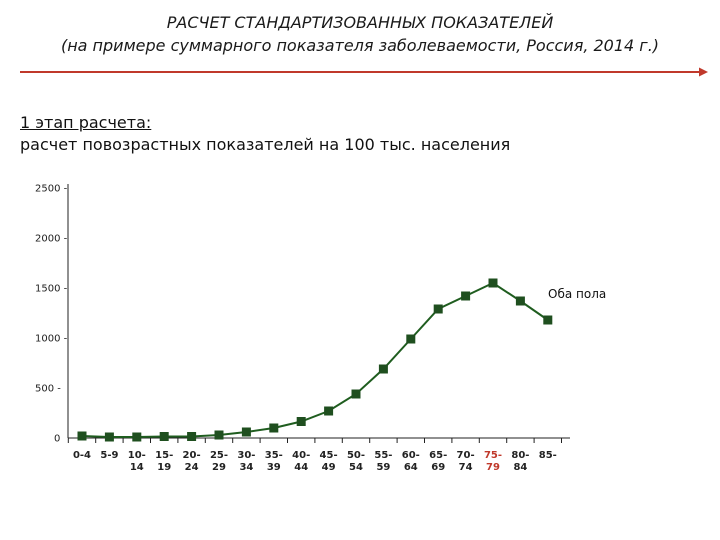 The height and width of the screenshot is (540, 720). What do you see at coordinates (82, 455) in the screenshot?
I see `x-tick-label: 0-4` at bounding box center [82, 455].